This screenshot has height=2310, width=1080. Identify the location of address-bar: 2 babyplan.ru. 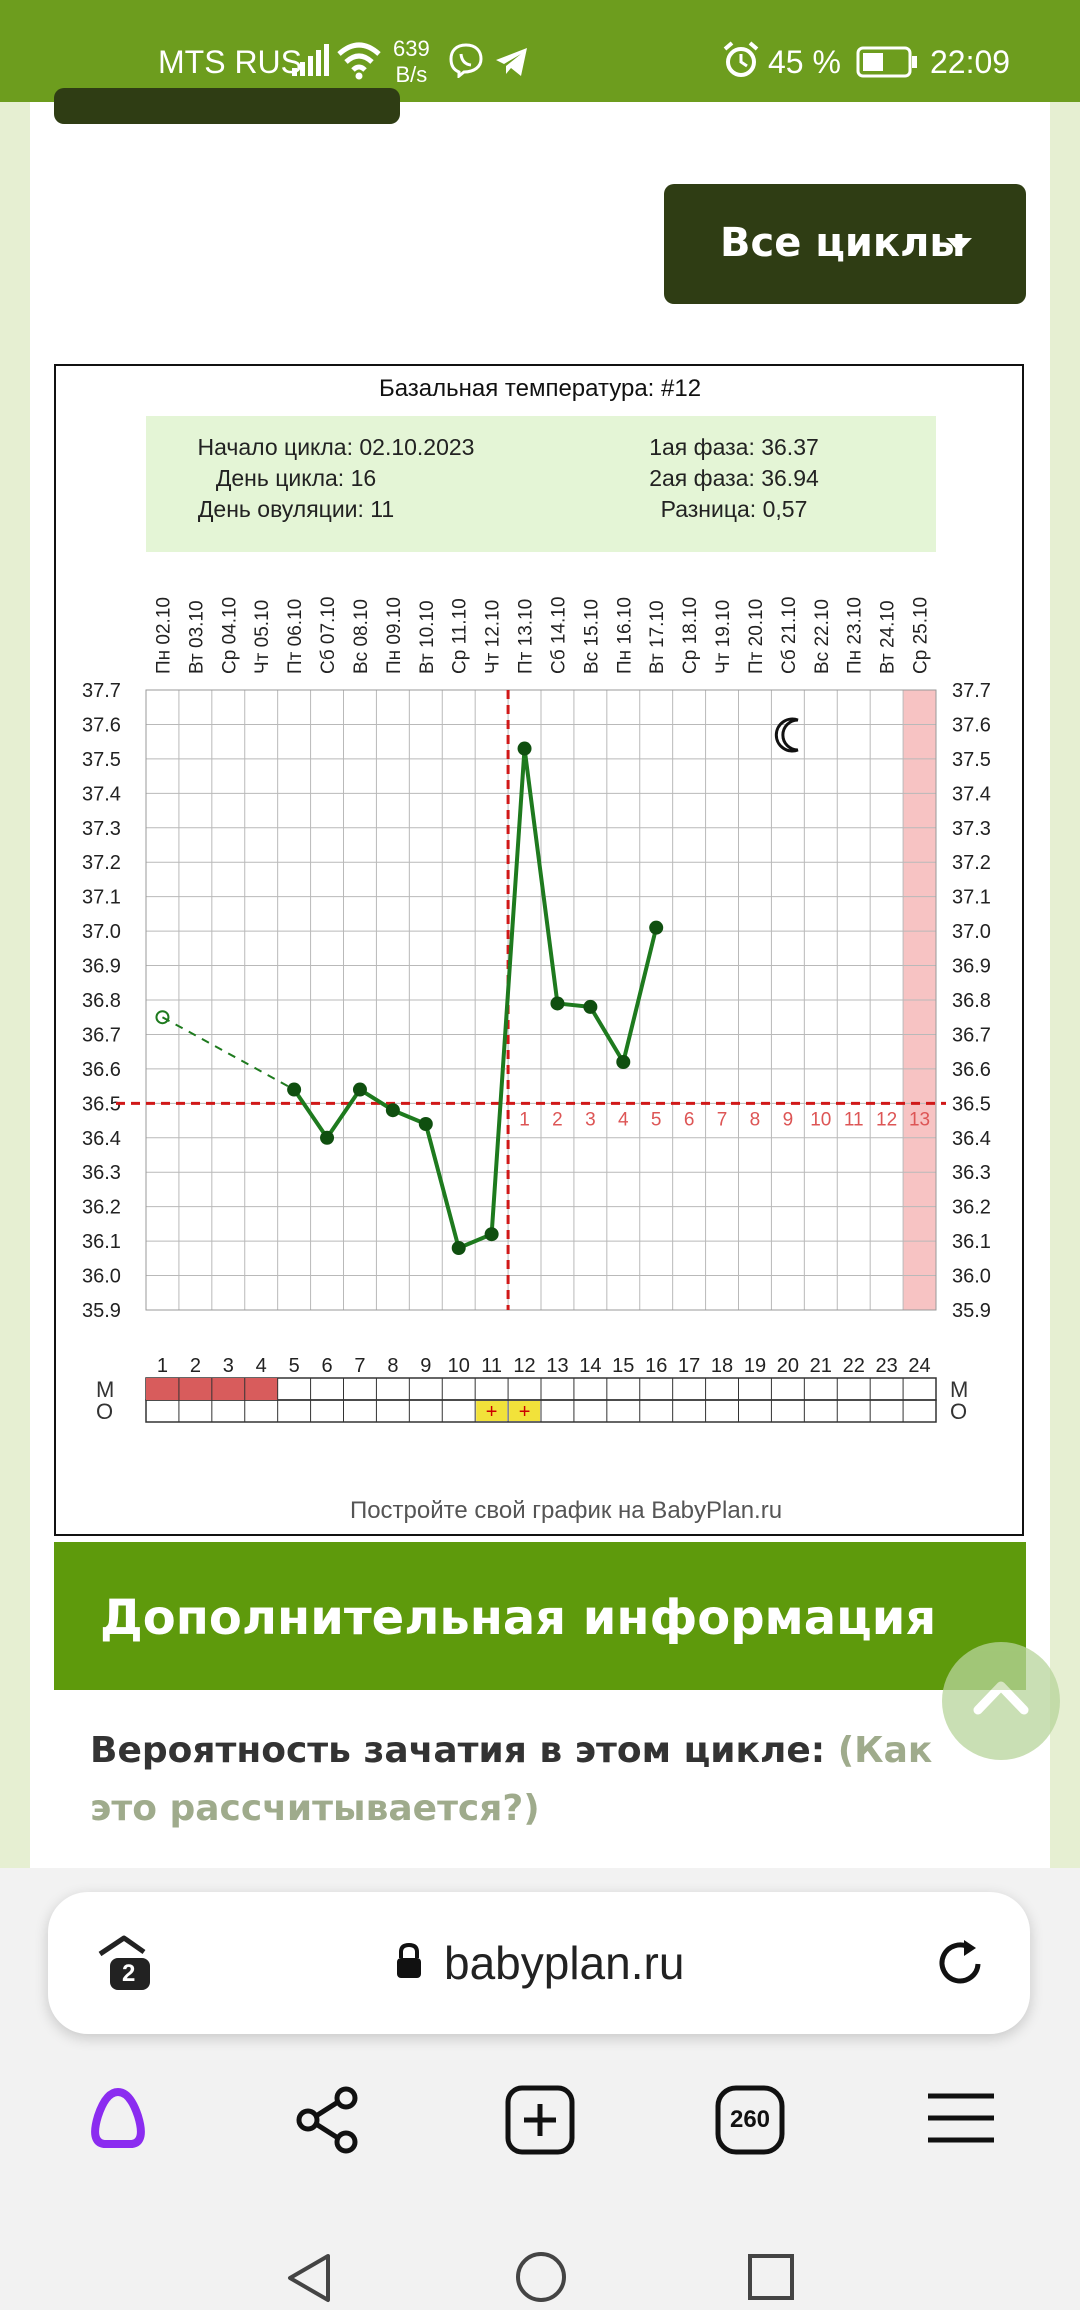
(539, 1963).